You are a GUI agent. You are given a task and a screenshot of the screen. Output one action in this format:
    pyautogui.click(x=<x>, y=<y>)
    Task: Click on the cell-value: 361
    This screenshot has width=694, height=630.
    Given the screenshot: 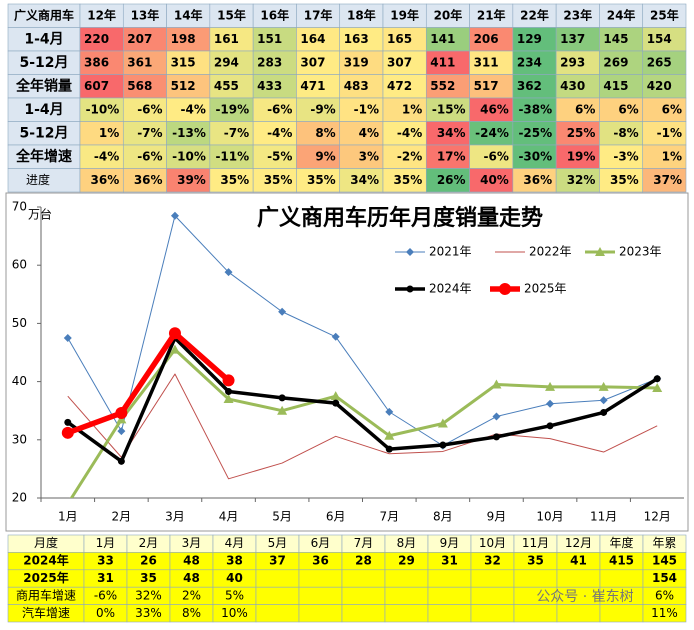 What is the action you would take?
    pyautogui.click(x=139, y=62)
    